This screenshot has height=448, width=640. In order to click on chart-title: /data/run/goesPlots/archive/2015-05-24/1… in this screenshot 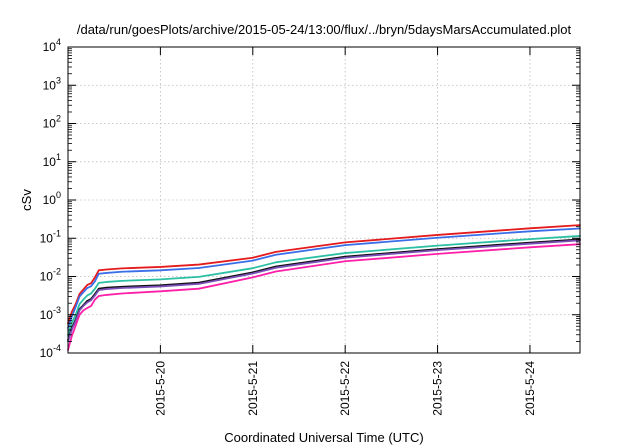, I will do `click(324, 29)`.